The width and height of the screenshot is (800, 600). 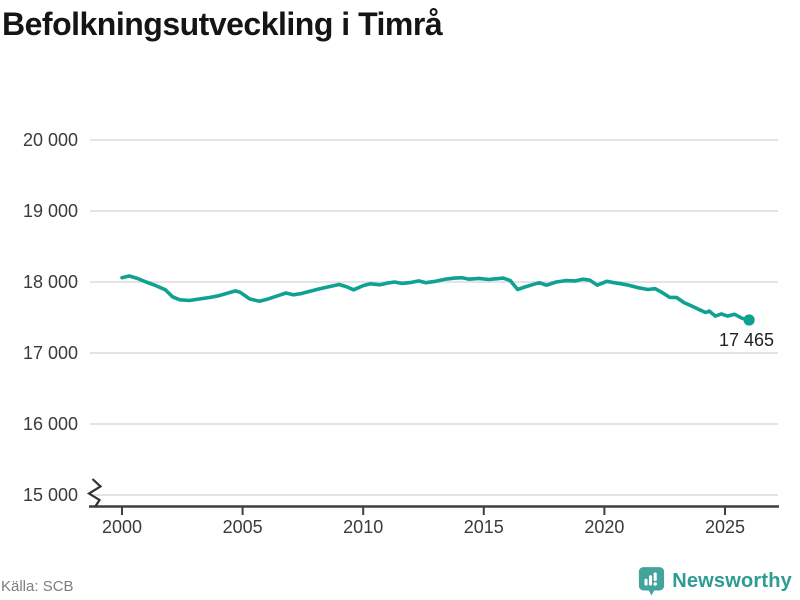 I want to click on y-axis-labels: 20 000 19 000 18 000 17 000 16 000 15 000, so click(x=50, y=317).